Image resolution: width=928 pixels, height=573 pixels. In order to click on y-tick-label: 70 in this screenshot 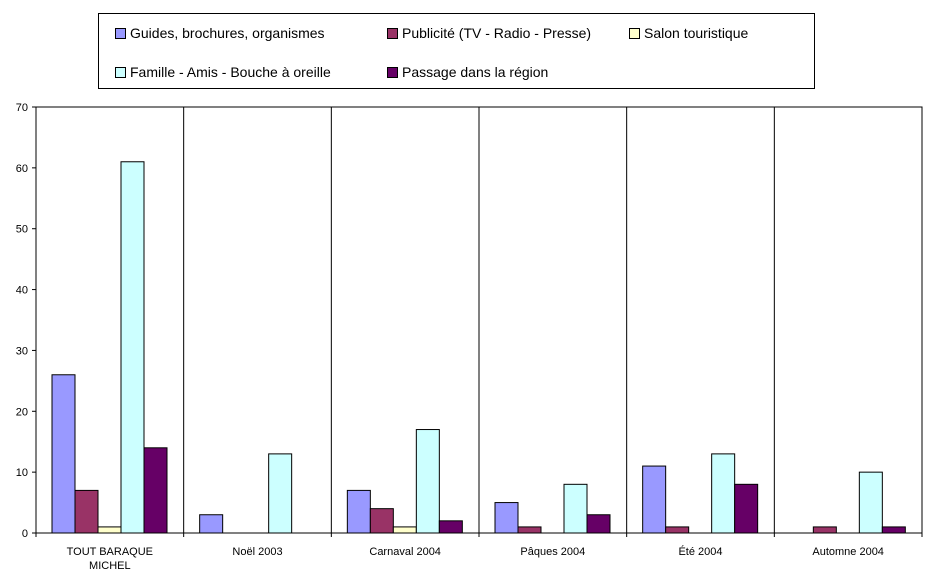, I will do `click(22, 108)`.